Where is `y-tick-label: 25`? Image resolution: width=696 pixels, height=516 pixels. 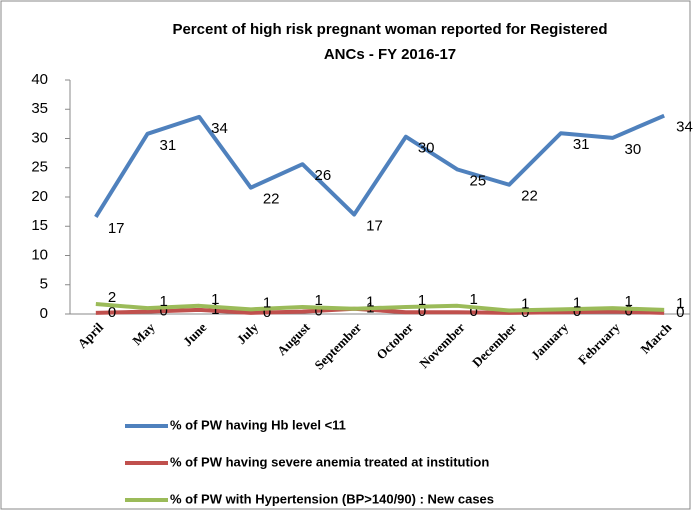
y-tick-label: 25 is located at coordinates (39, 167).